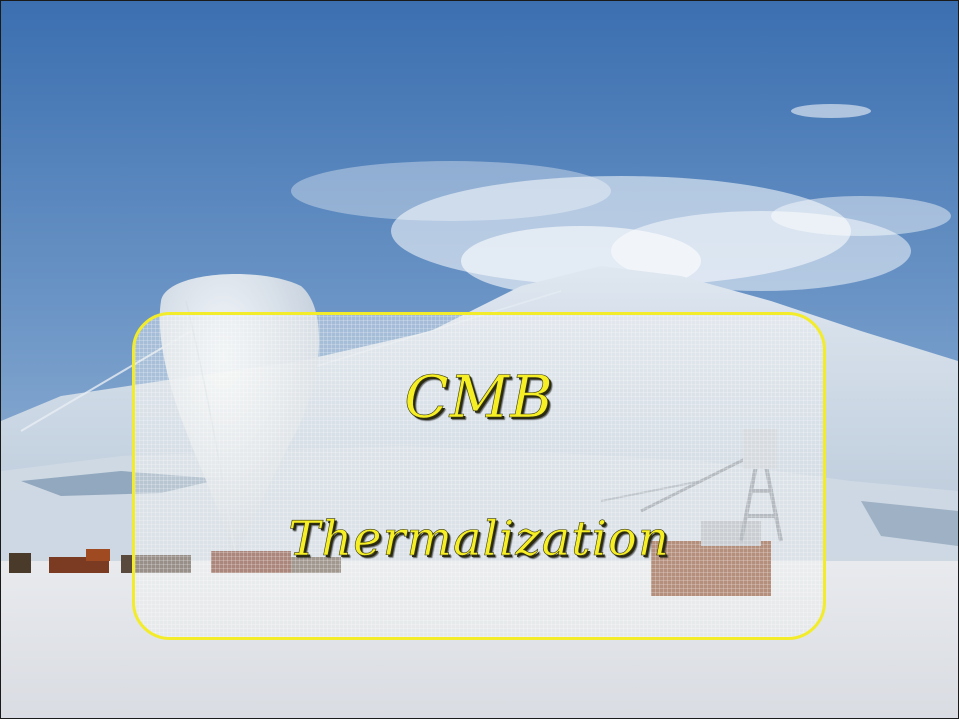  I want to click on slide-subtitle: Thermalization, so click(479, 539).